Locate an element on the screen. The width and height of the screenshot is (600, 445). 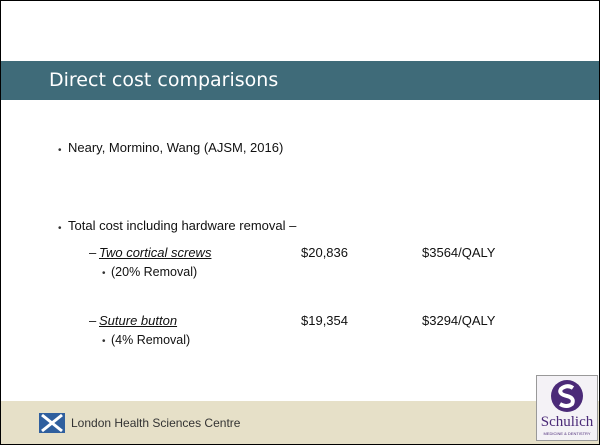
bullet-text: Neary, Mormino, Wang (AJSM, 2016) is located at coordinates (176, 147).